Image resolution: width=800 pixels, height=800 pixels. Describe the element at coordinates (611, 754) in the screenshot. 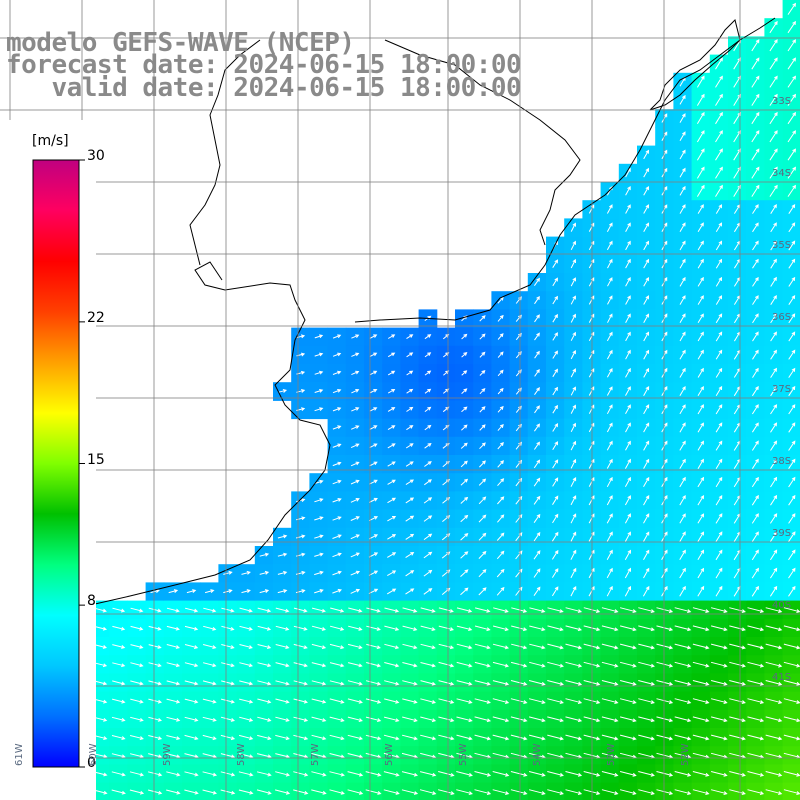

I see `longitude-label: 53W` at that location.